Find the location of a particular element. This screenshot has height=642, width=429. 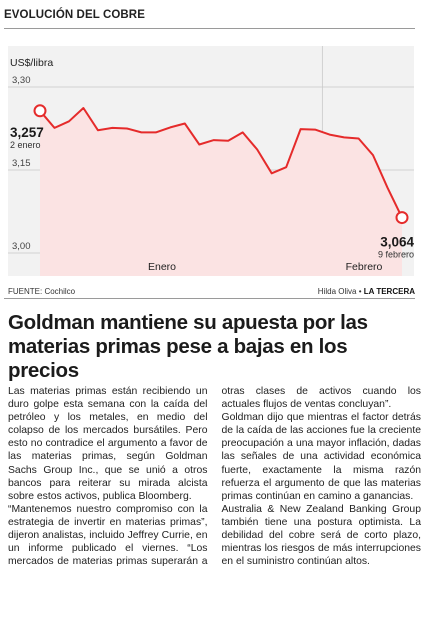

chart-credit: Hilda Oliva • LA TERCERA is located at coordinates (366, 291).